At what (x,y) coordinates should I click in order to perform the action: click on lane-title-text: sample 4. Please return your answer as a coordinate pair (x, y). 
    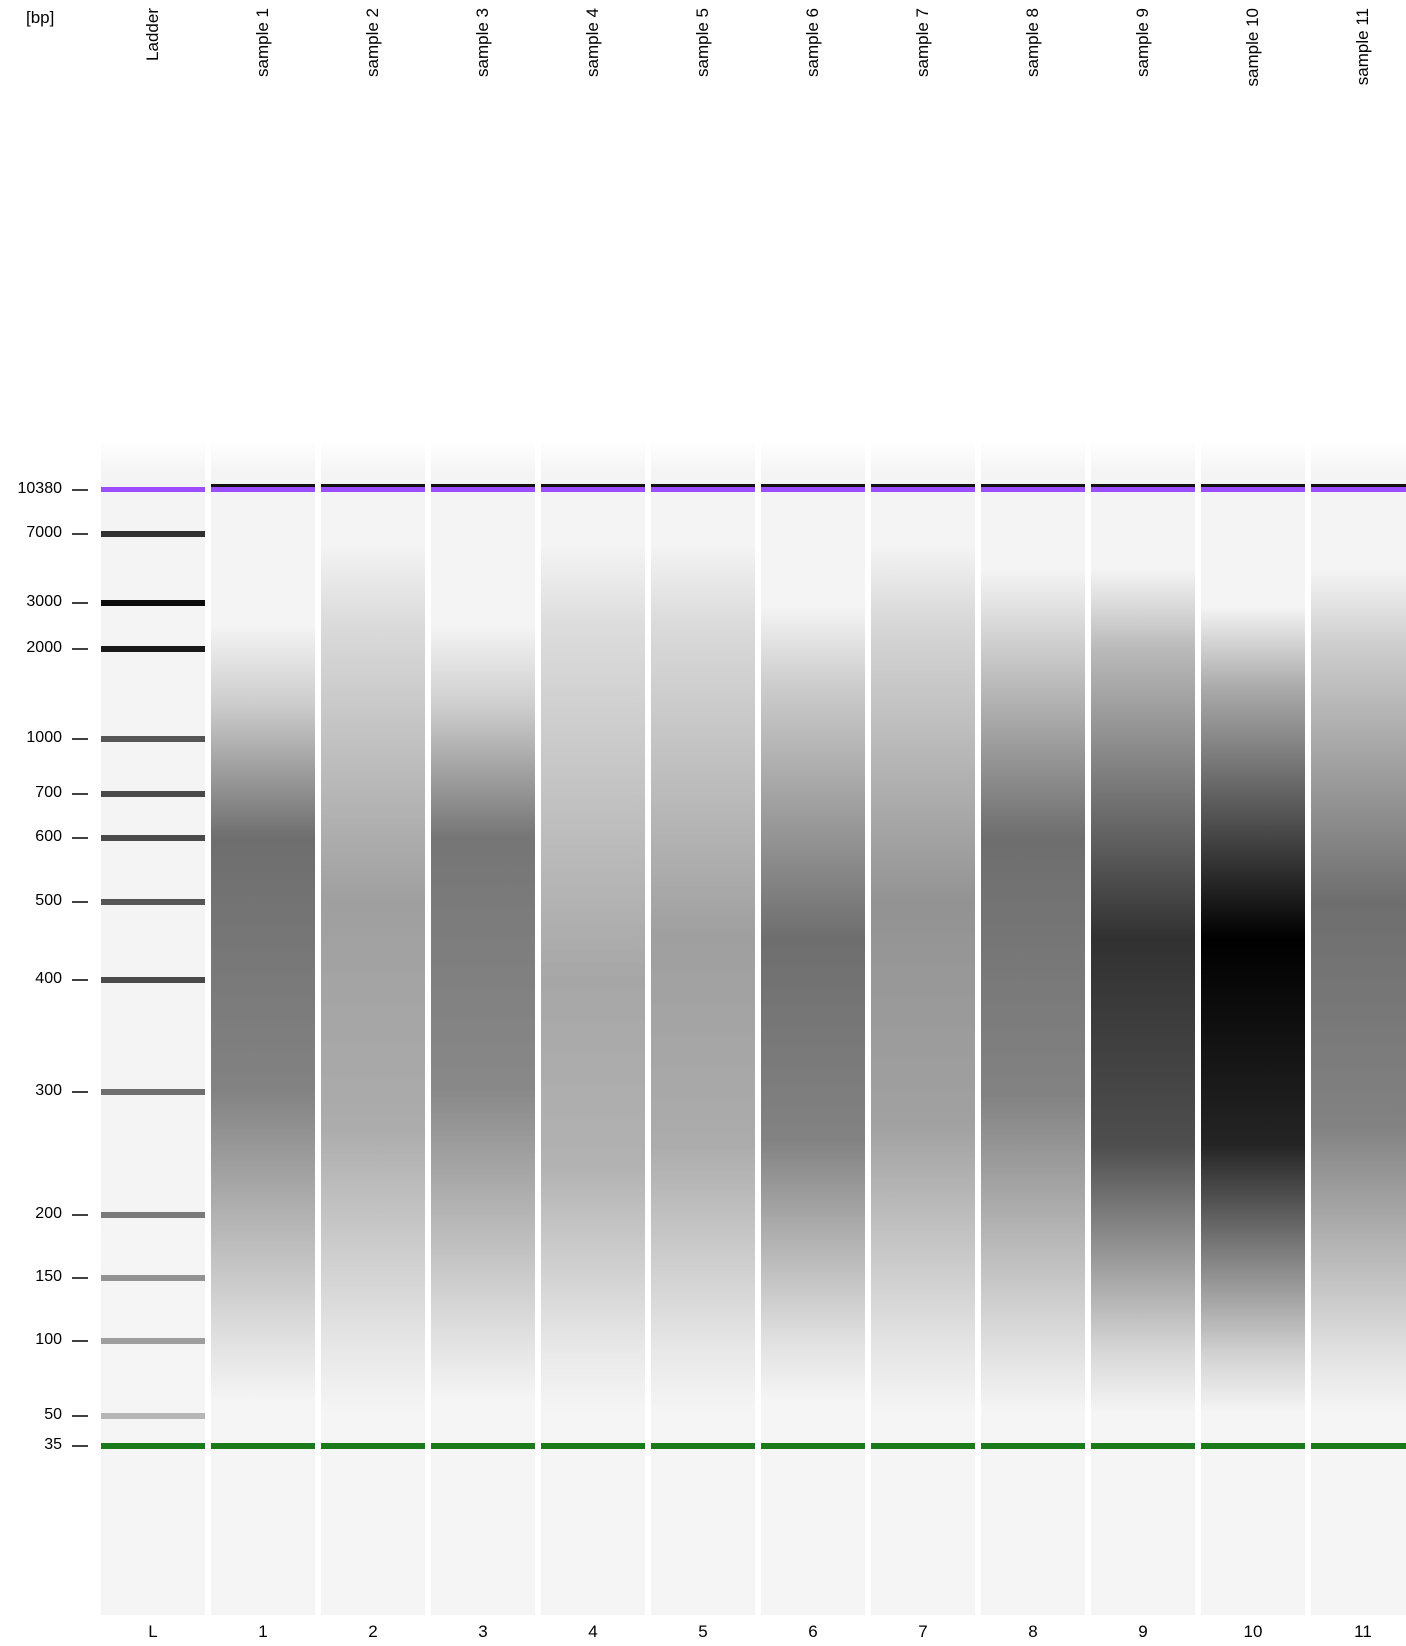
    Looking at the image, I should click on (592, 42).